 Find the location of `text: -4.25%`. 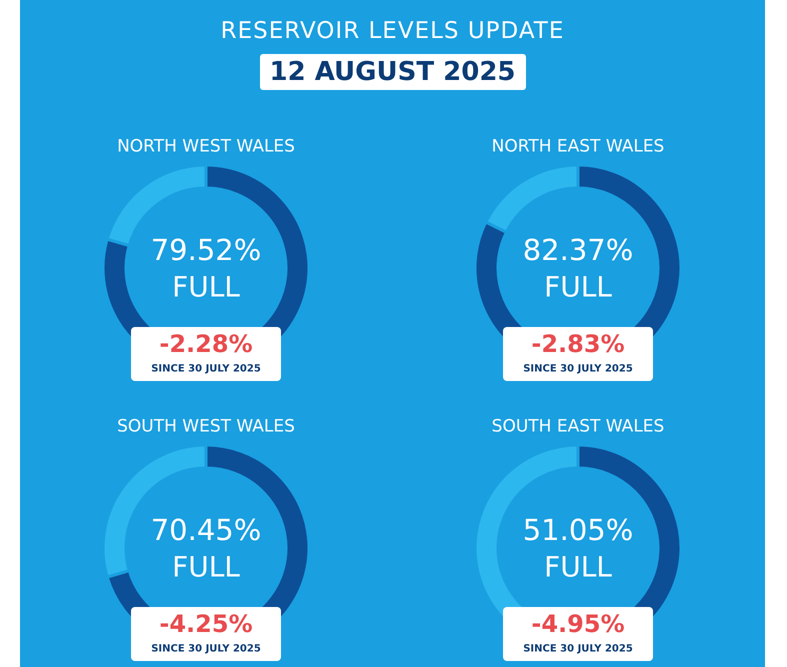

text: -4.25% is located at coordinates (206, 624).